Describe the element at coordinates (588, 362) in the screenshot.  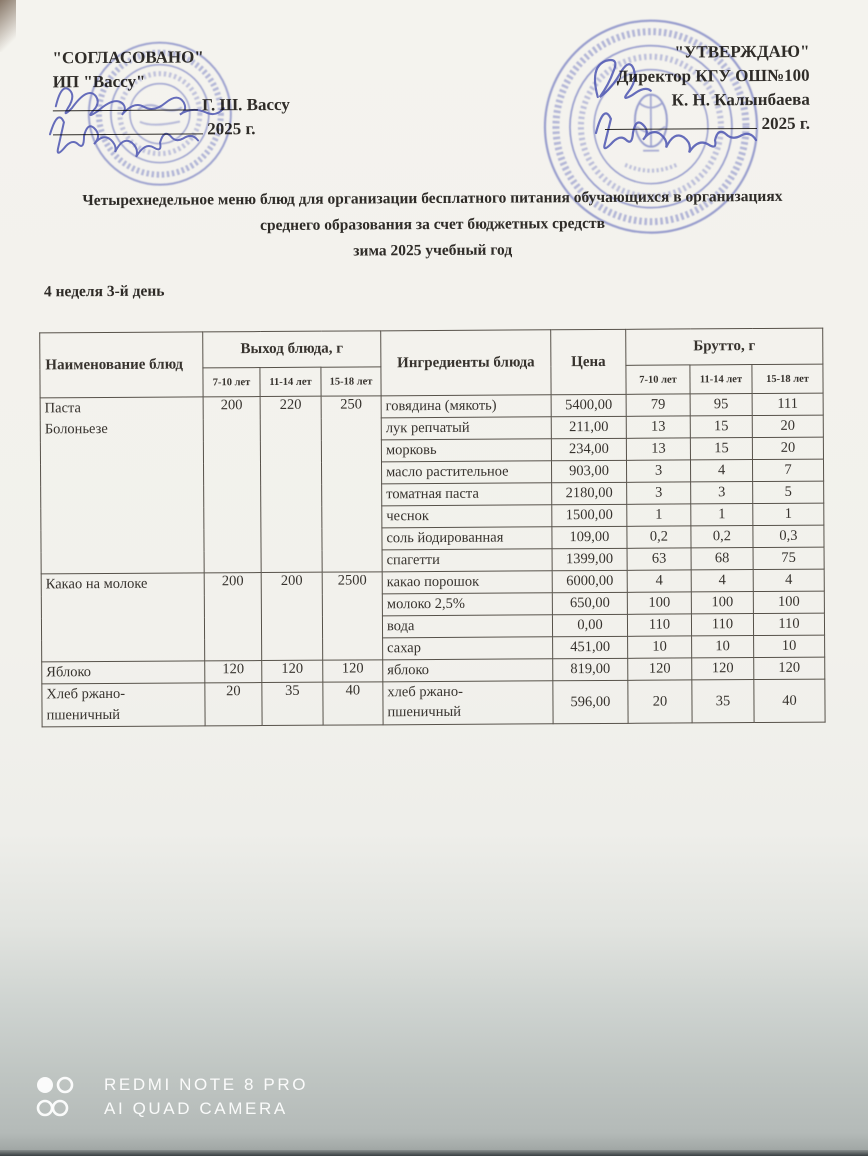
I see `col-header-price: Цена` at that location.